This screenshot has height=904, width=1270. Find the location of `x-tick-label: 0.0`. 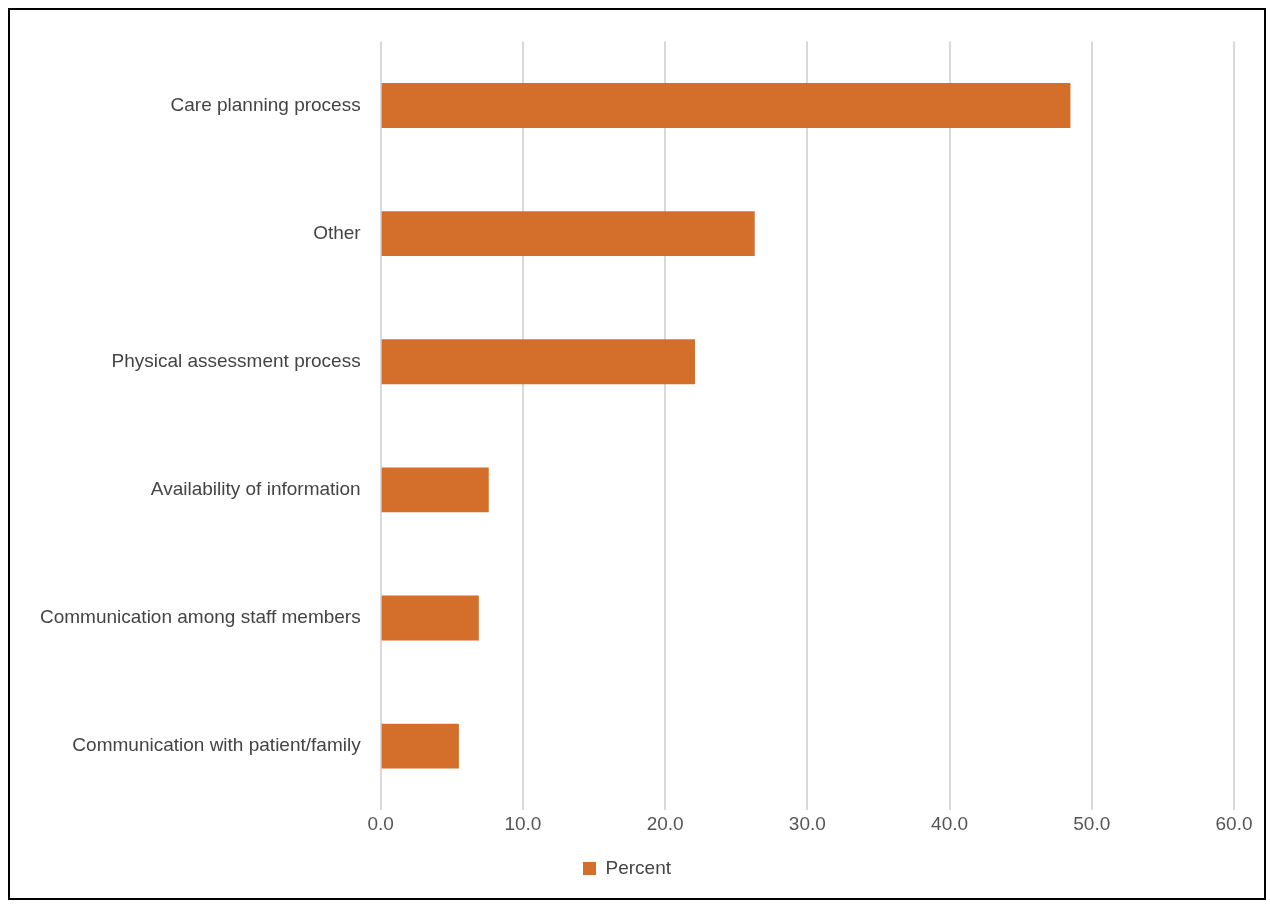

x-tick-label: 0.0 is located at coordinates (380, 823).